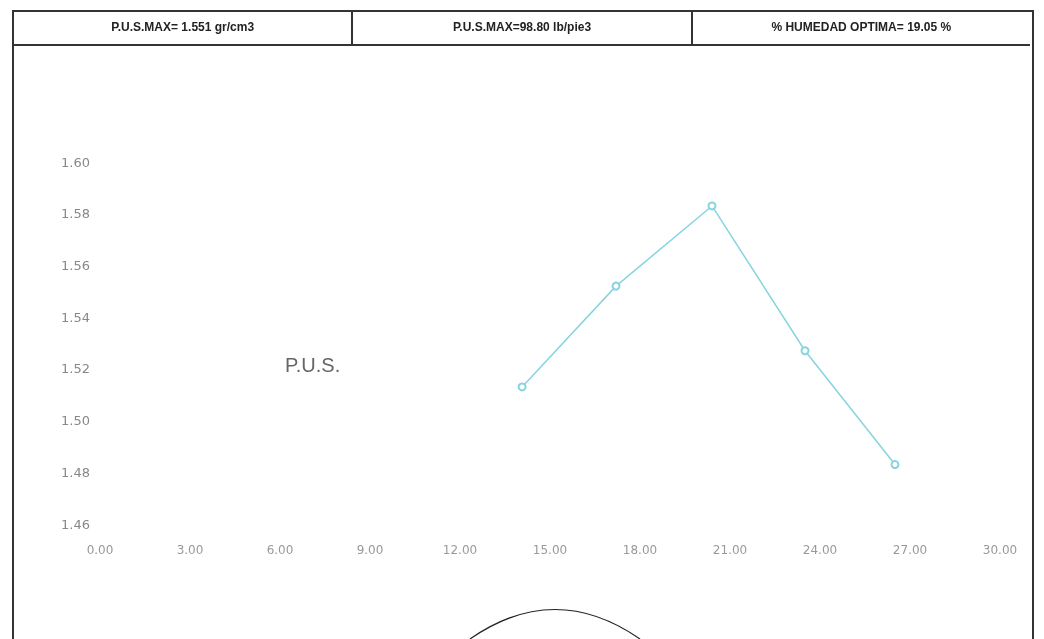  I want to click on x-tick-label: 27.00, so click(910, 550).